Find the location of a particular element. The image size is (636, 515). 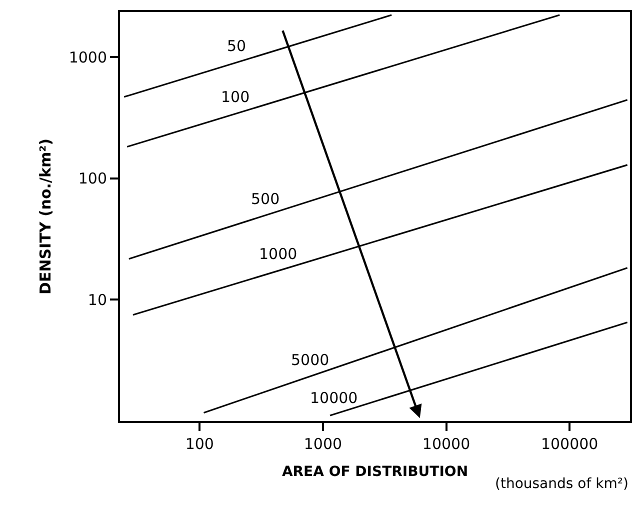

x-tick-label: 100000 is located at coordinates (569, 444).